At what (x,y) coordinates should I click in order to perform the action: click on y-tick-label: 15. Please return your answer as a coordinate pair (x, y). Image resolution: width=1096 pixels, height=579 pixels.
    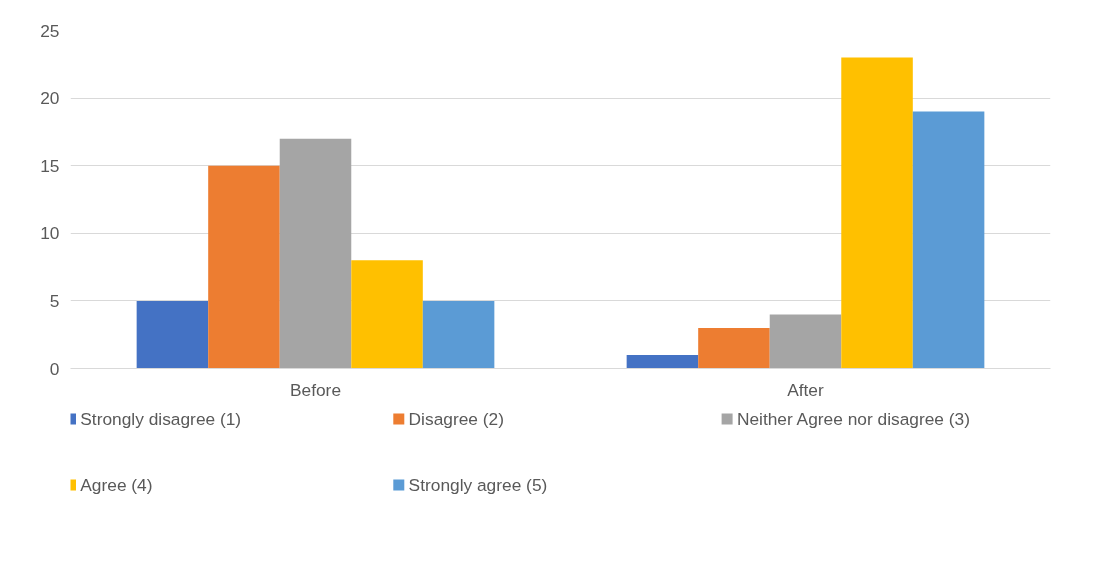
    Looking at the image, I should click on (50, 165).